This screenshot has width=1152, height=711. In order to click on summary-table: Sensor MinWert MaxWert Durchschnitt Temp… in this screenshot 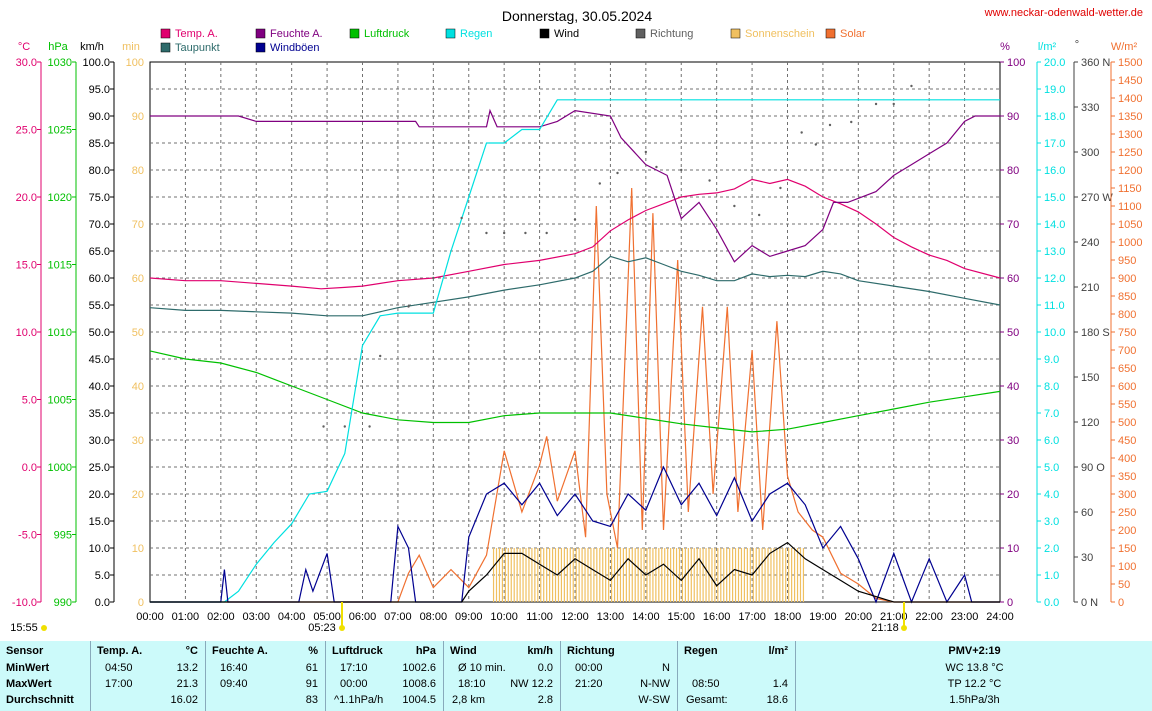, I will do `click(576, 676)`.